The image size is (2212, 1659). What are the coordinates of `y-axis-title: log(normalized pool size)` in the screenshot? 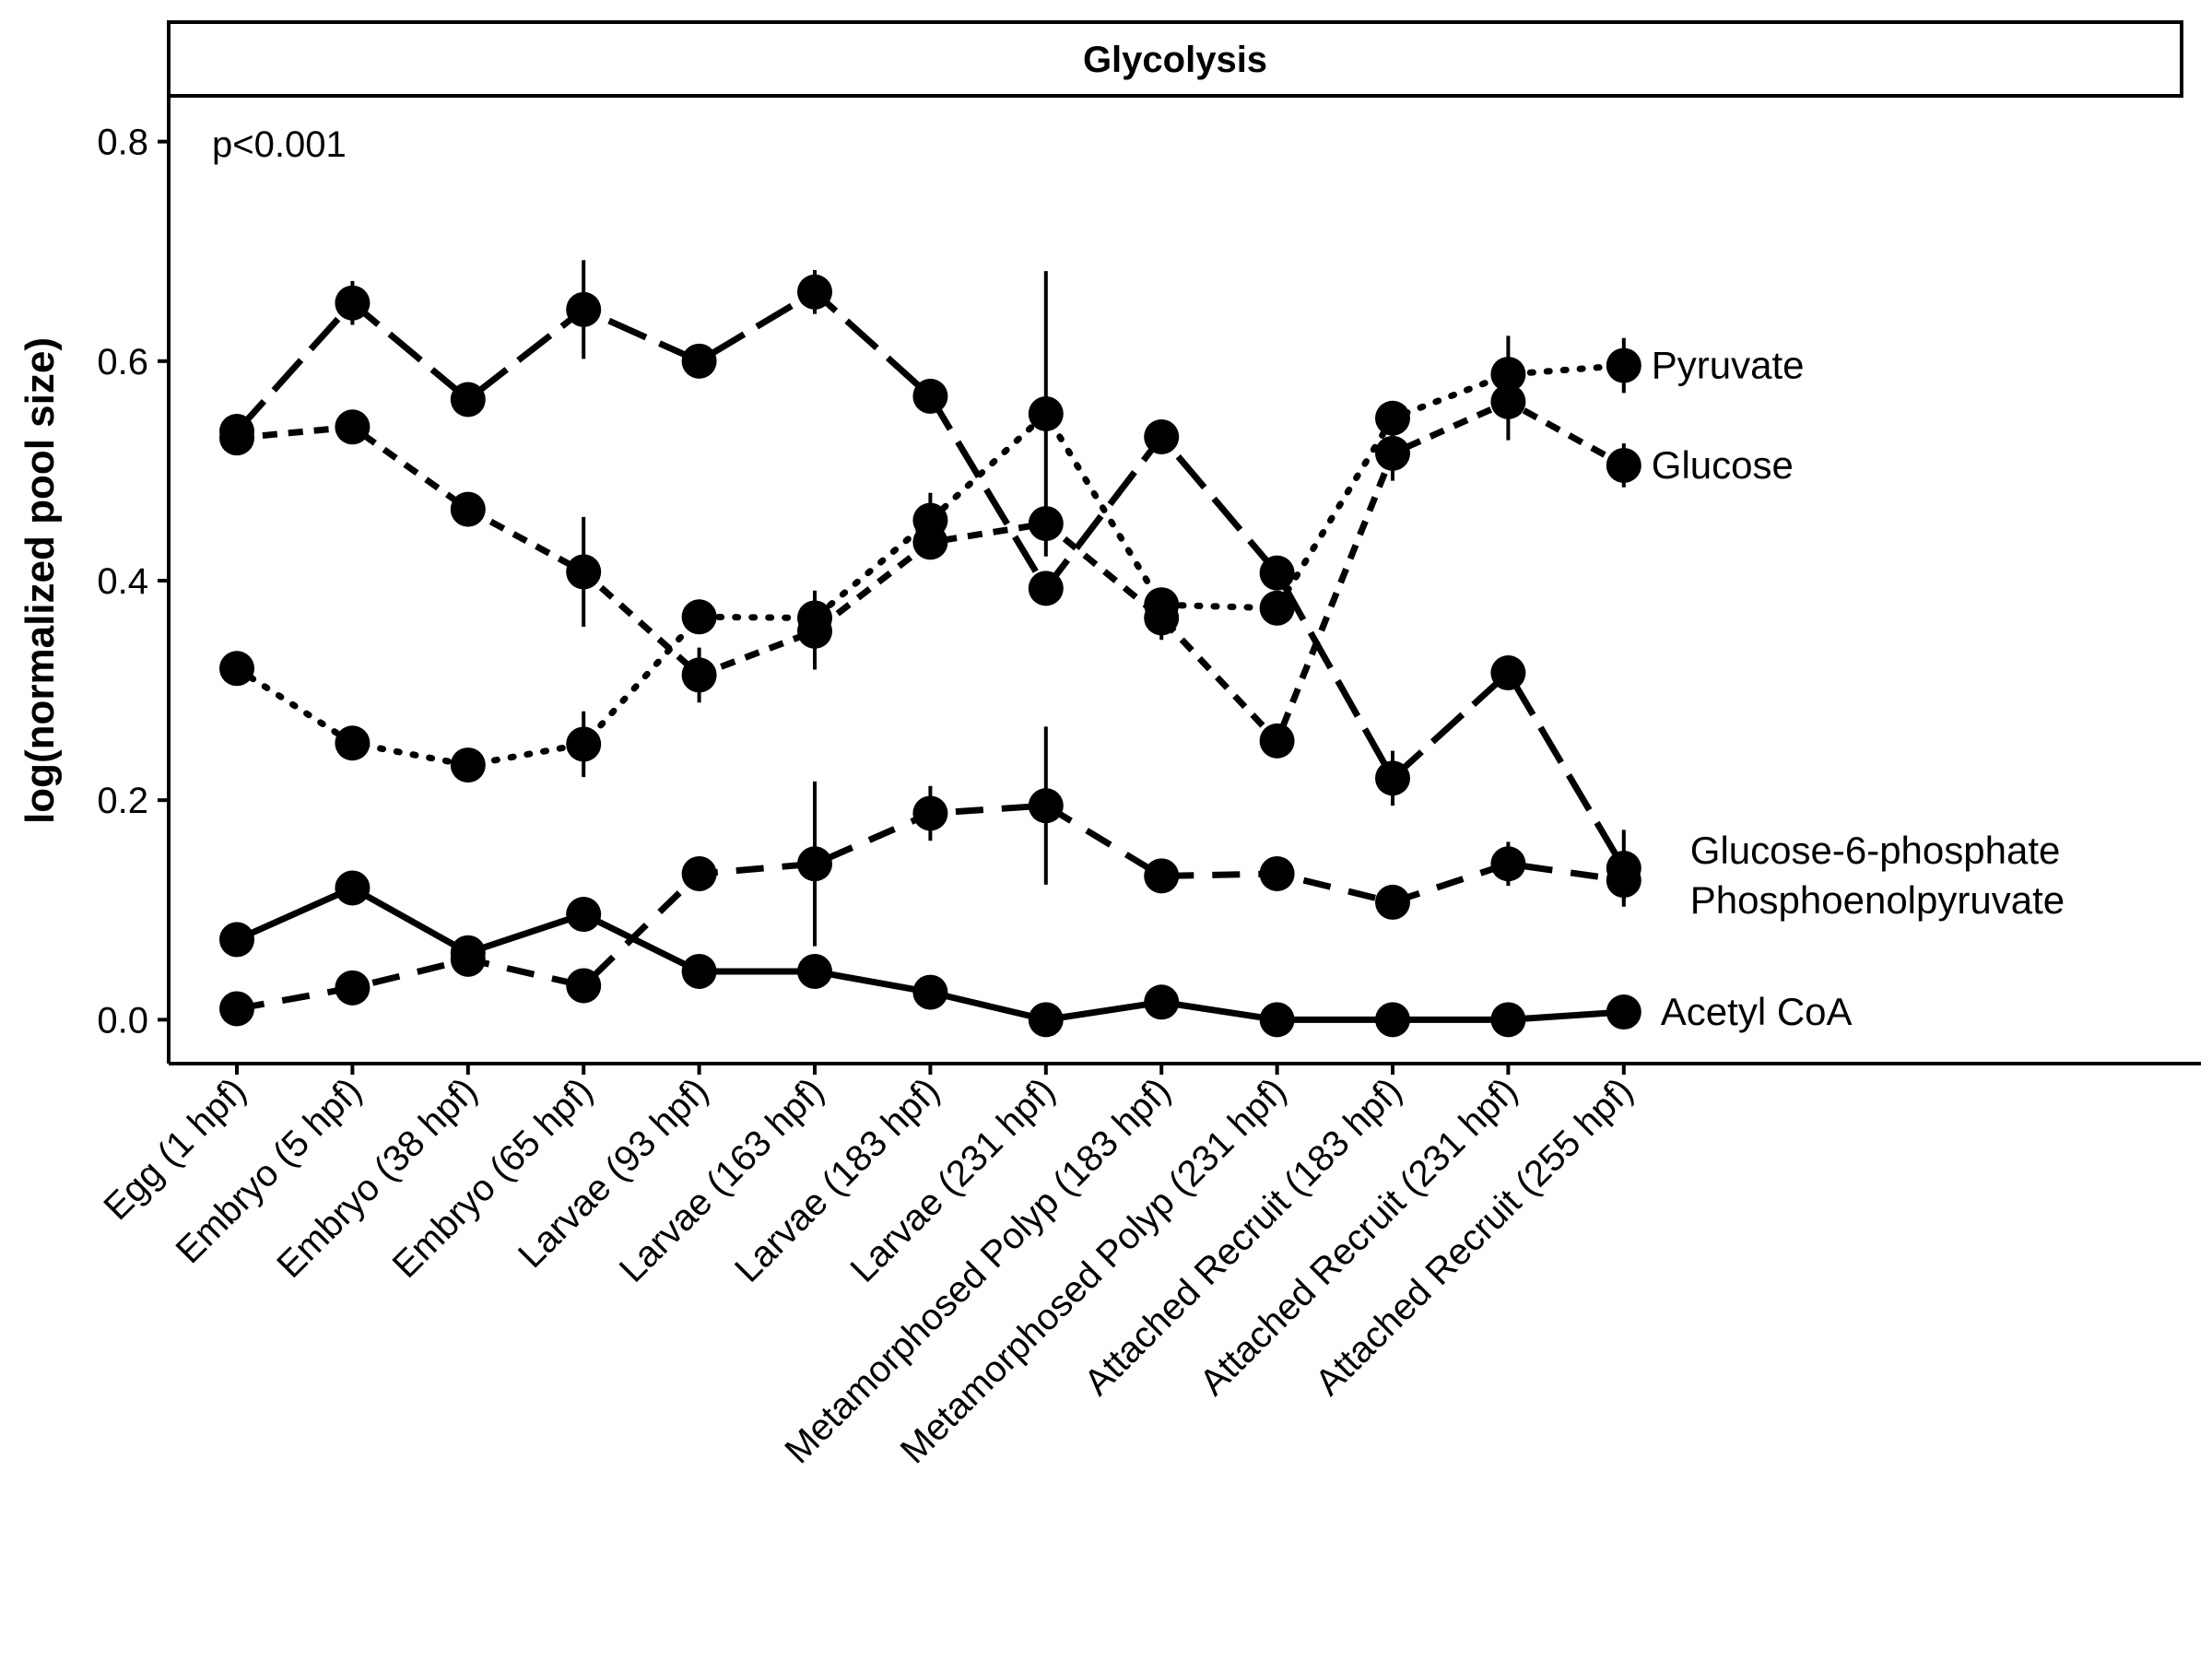 It's located at (40, 580).